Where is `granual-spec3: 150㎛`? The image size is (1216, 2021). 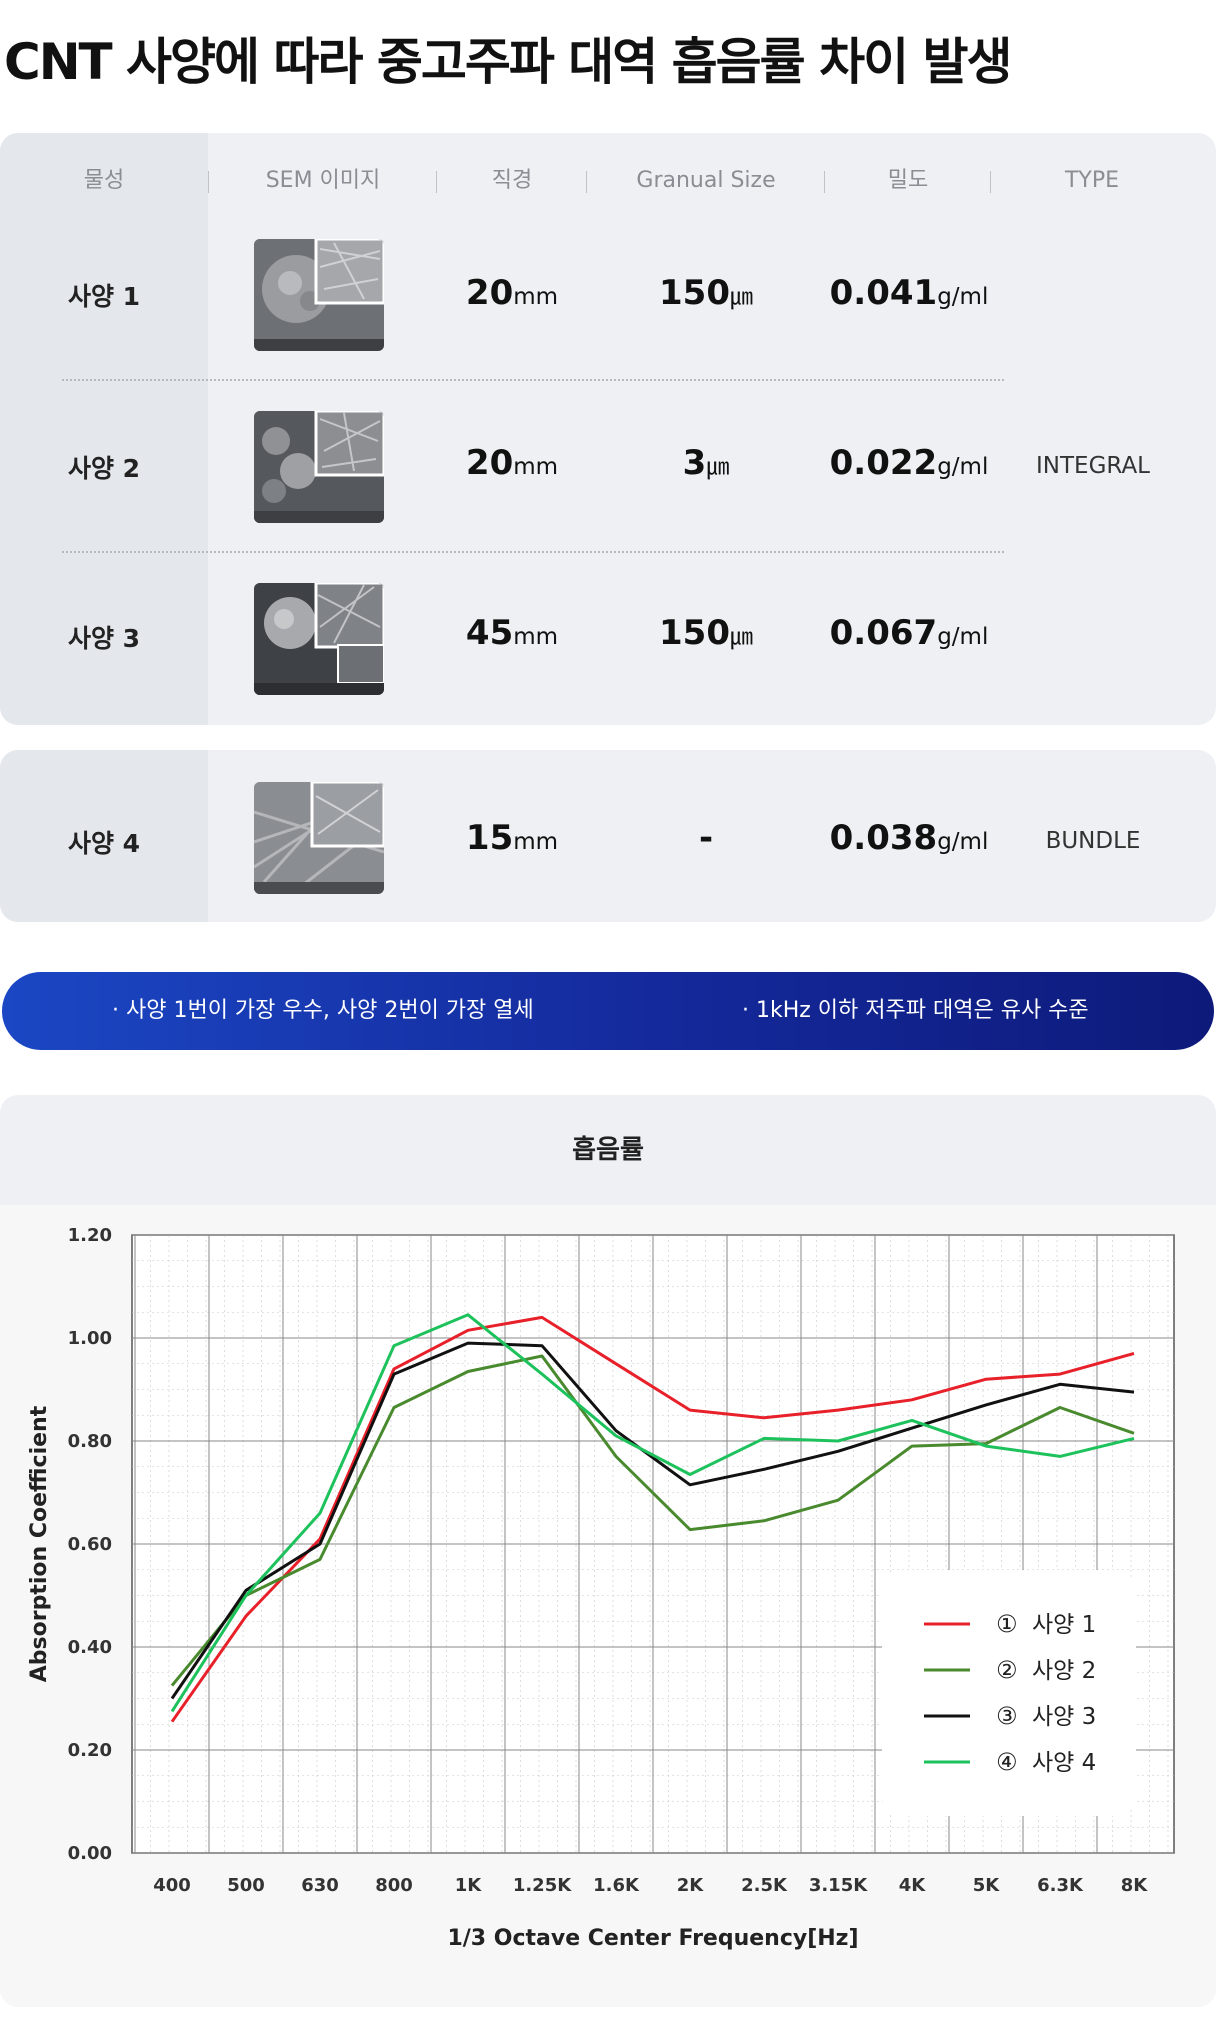 granual-spec3: 150㎛ is located at coordinates (706, 633).